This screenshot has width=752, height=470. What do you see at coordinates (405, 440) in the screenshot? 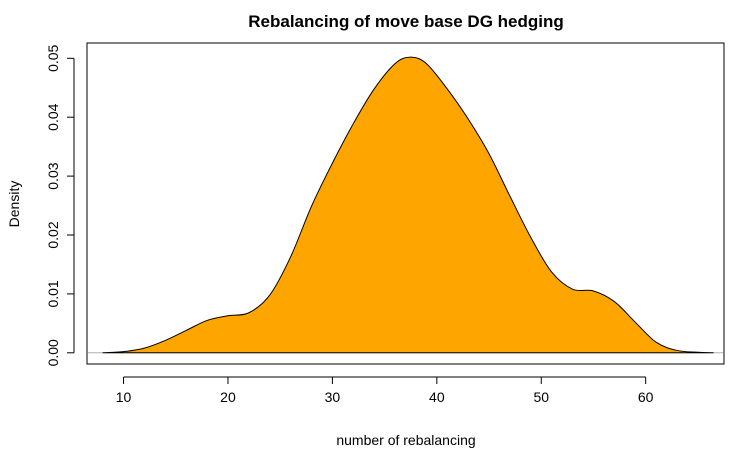
I see `x-axis-label: number of rebalancing` at bounding box center [405, 440].